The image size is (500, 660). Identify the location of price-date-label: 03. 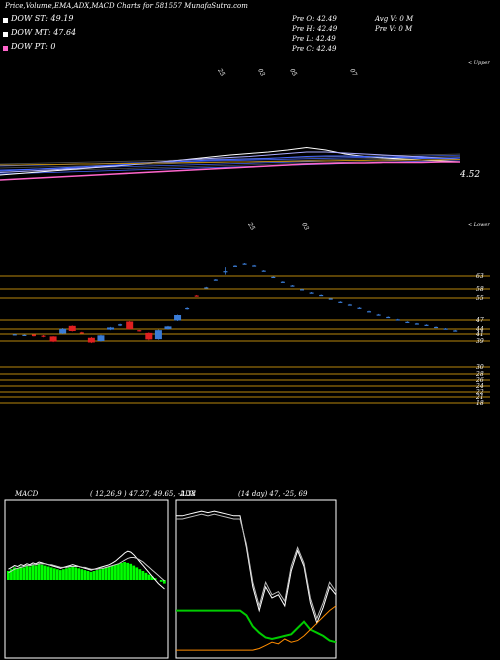
(305, 227).